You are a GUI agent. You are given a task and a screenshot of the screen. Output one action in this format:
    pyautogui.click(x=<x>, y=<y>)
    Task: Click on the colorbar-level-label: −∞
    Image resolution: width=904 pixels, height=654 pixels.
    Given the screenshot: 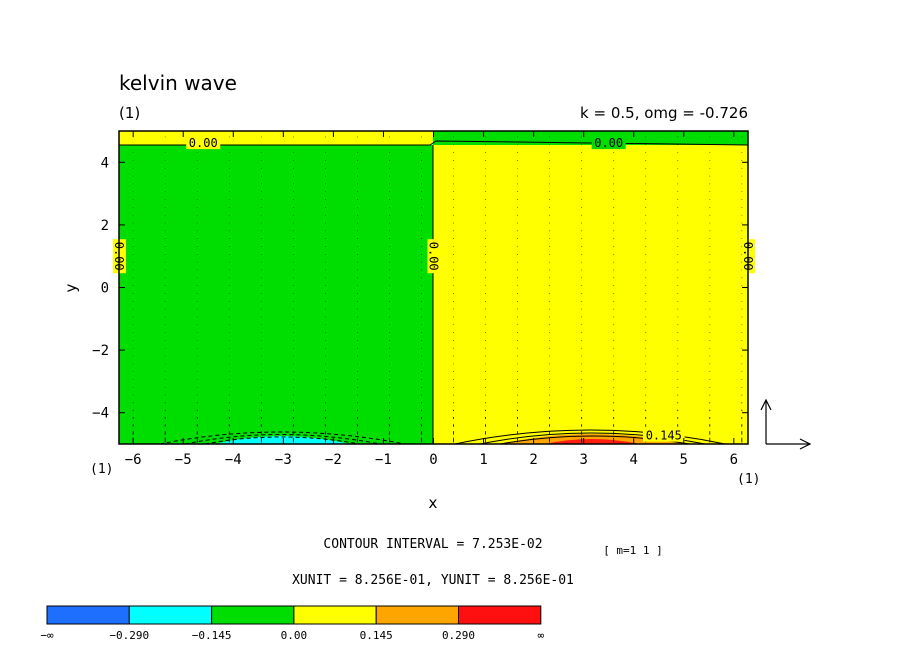 What is the action you would take?
    pyautogui.click(x=47, y=635)
    